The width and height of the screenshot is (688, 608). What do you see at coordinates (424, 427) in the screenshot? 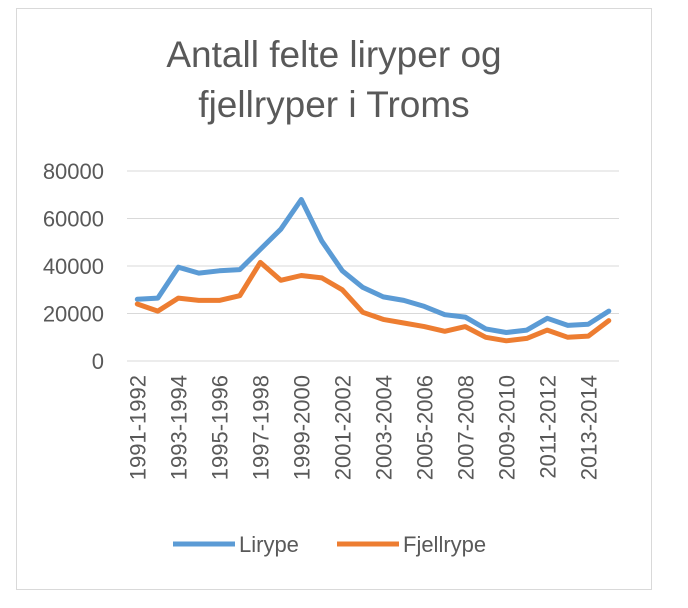
I see `x-tick-label: 2005-2006` at bounding box center [424, 427].